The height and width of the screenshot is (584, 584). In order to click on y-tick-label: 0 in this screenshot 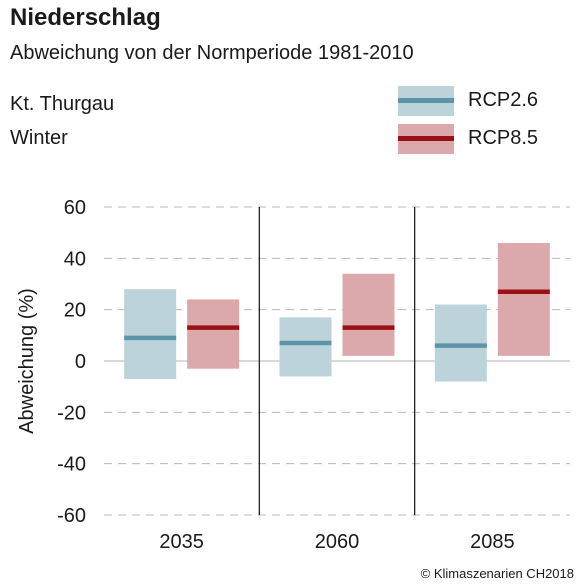, I will do `click(80, 362)`.